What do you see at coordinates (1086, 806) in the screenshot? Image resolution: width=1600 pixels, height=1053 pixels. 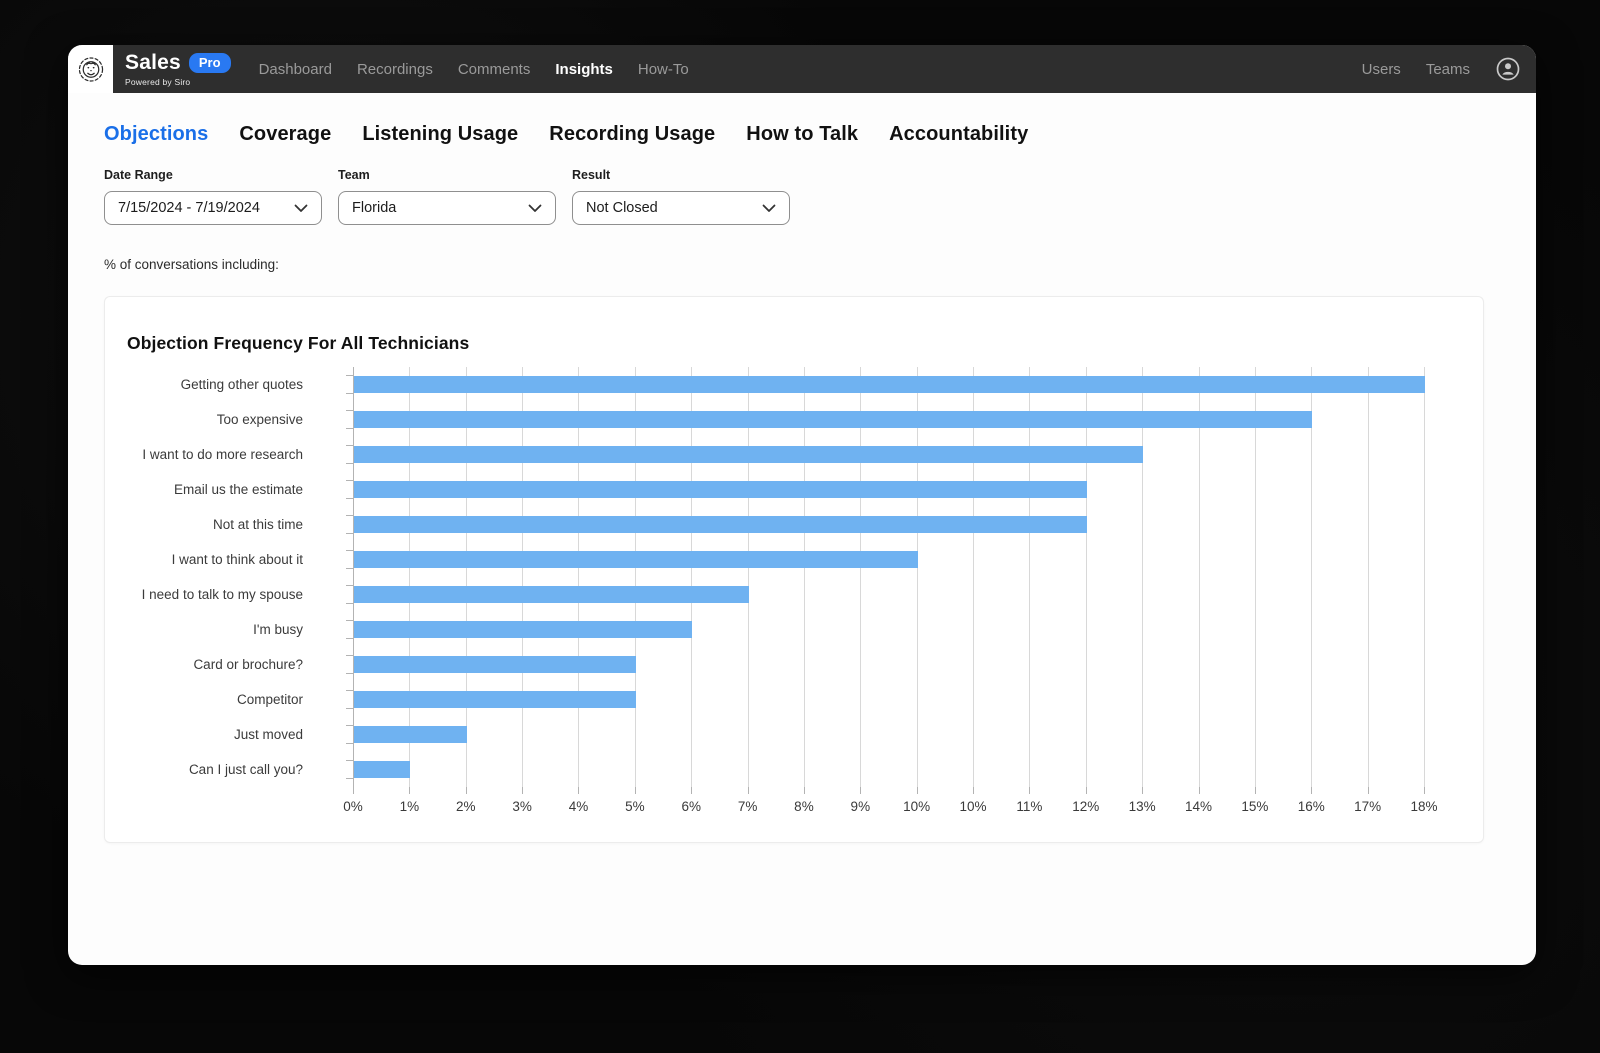 I see `x-axis-tick-label: 12%` at bounding box center [1086, 806].